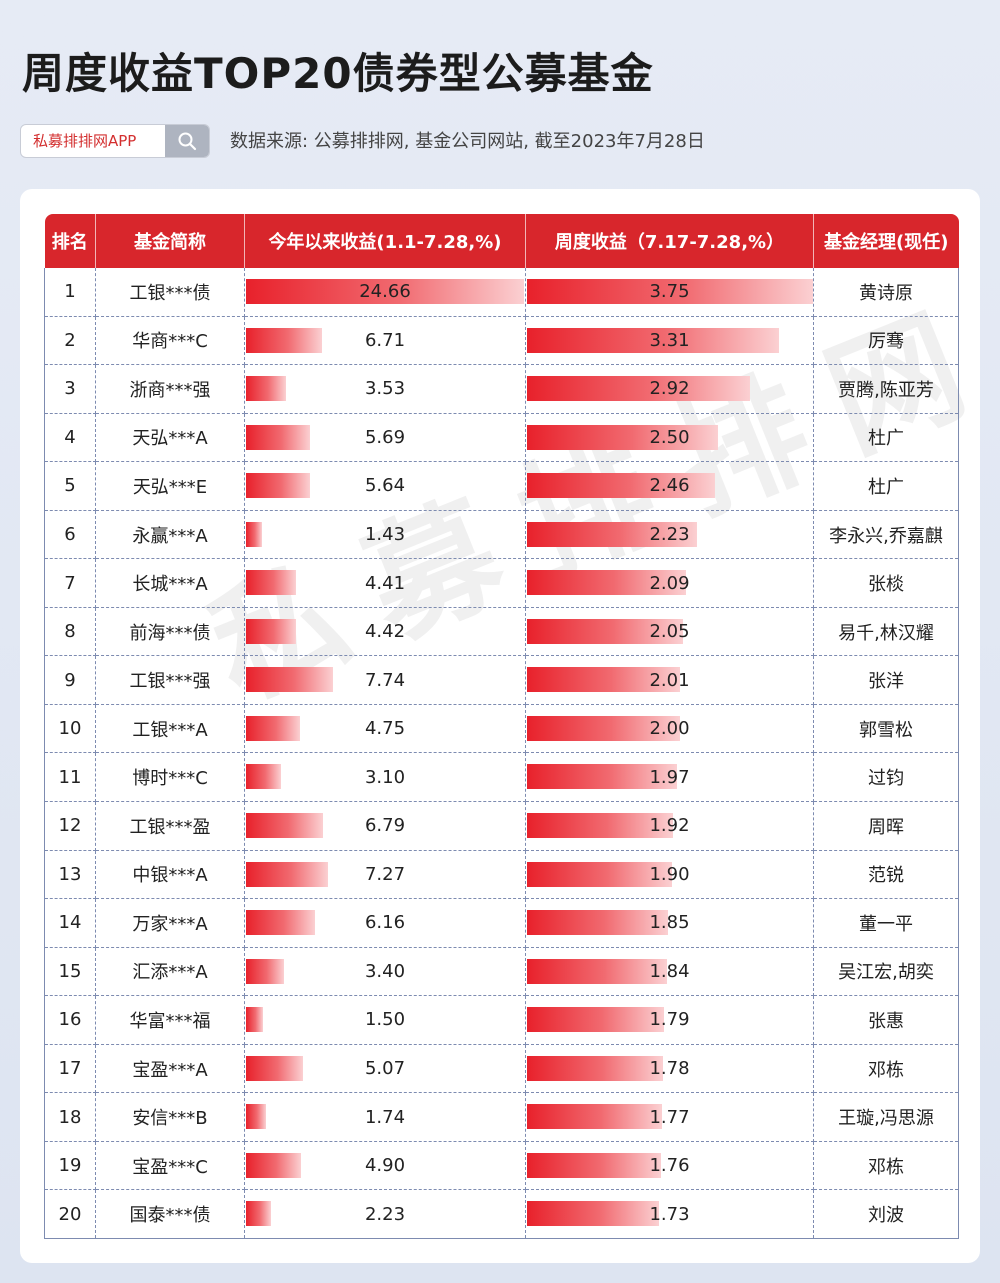 This screenshot has height=1283, width=1000. Describe the element at coordinates (70, 777) in the screenshot. I see `rank-cell: 11` at that location.